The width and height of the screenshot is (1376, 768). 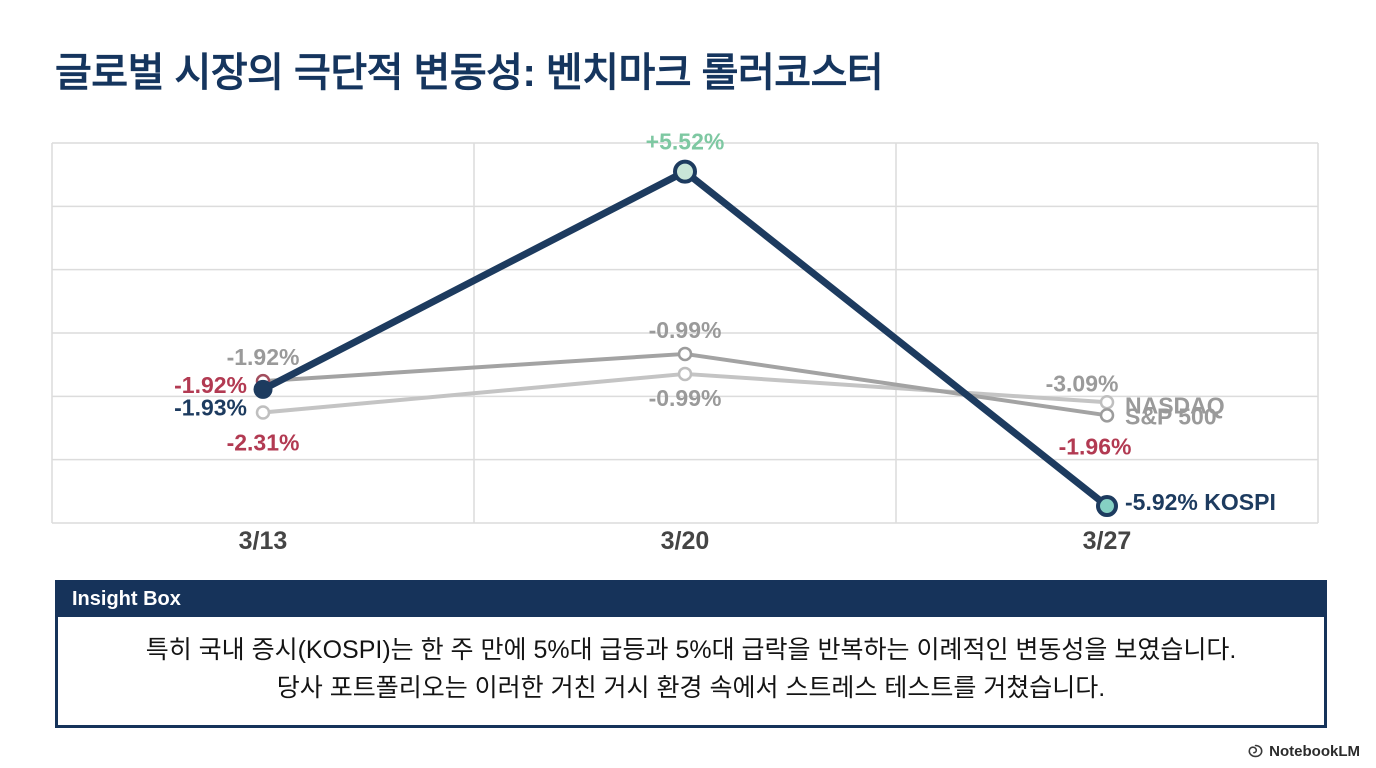 What do you see at coordinates (126, 599) in the screenshot?
I see `insight-box-title: Insight Box` at bounding box center [126, 599].